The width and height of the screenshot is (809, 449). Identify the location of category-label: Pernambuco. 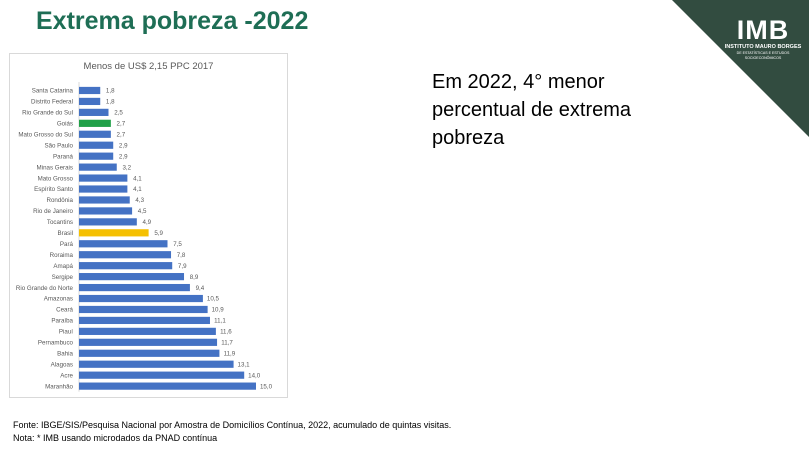
(56, 343).